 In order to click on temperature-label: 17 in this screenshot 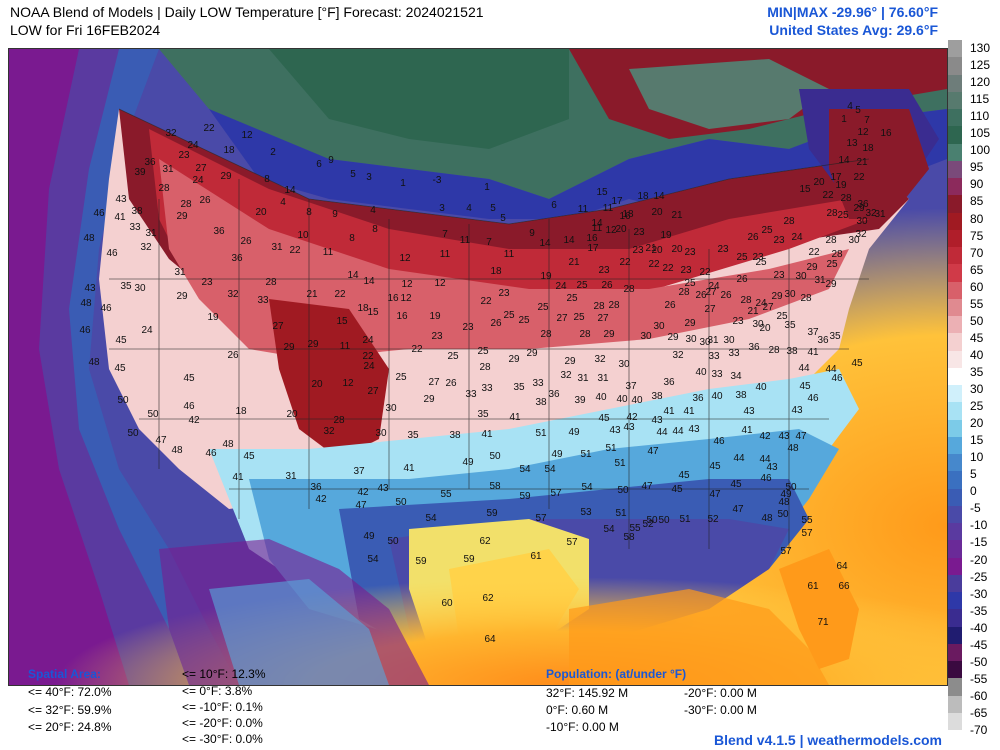, I will do `click(836, 177)`.